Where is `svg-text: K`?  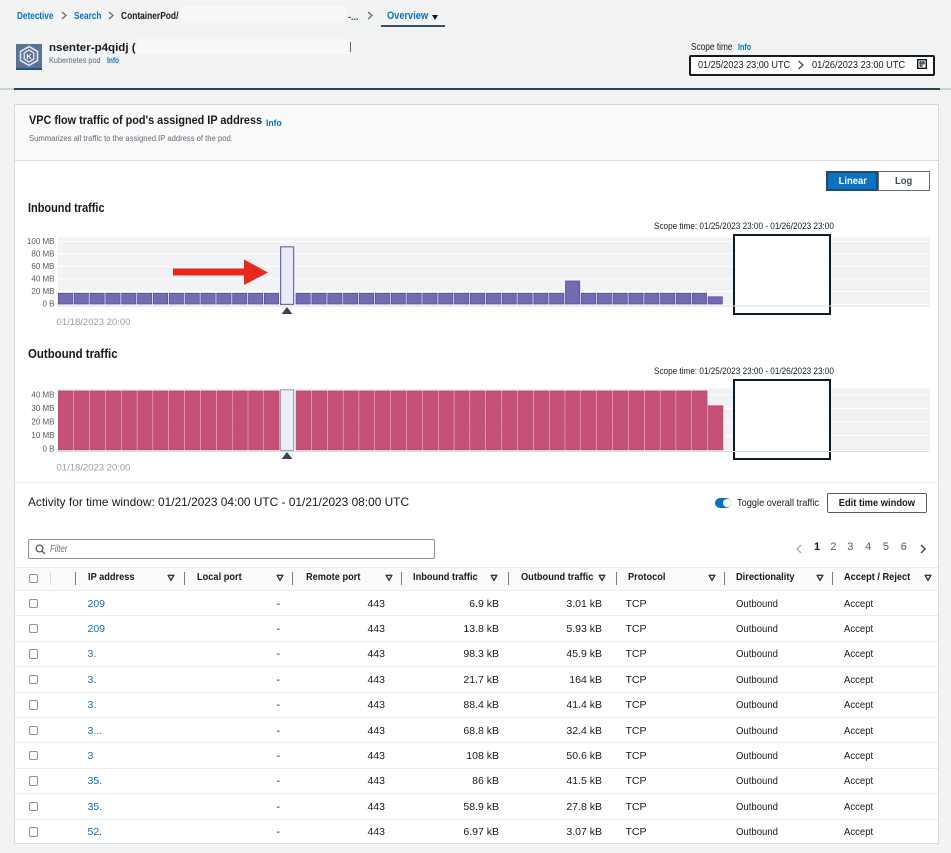
svg-text: K is located at coordinates (29, 56).